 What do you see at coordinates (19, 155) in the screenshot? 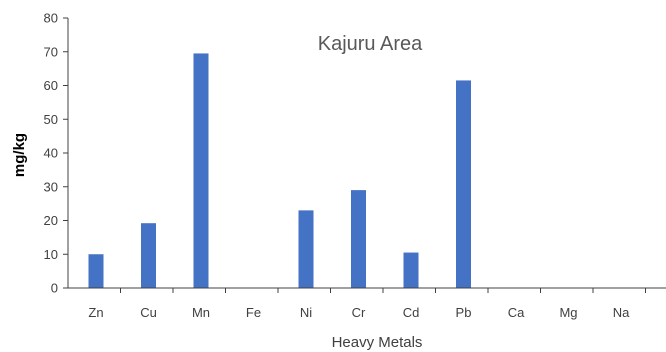
I see `y-axis-label: mg/kg` at bounding box center [19, 155].